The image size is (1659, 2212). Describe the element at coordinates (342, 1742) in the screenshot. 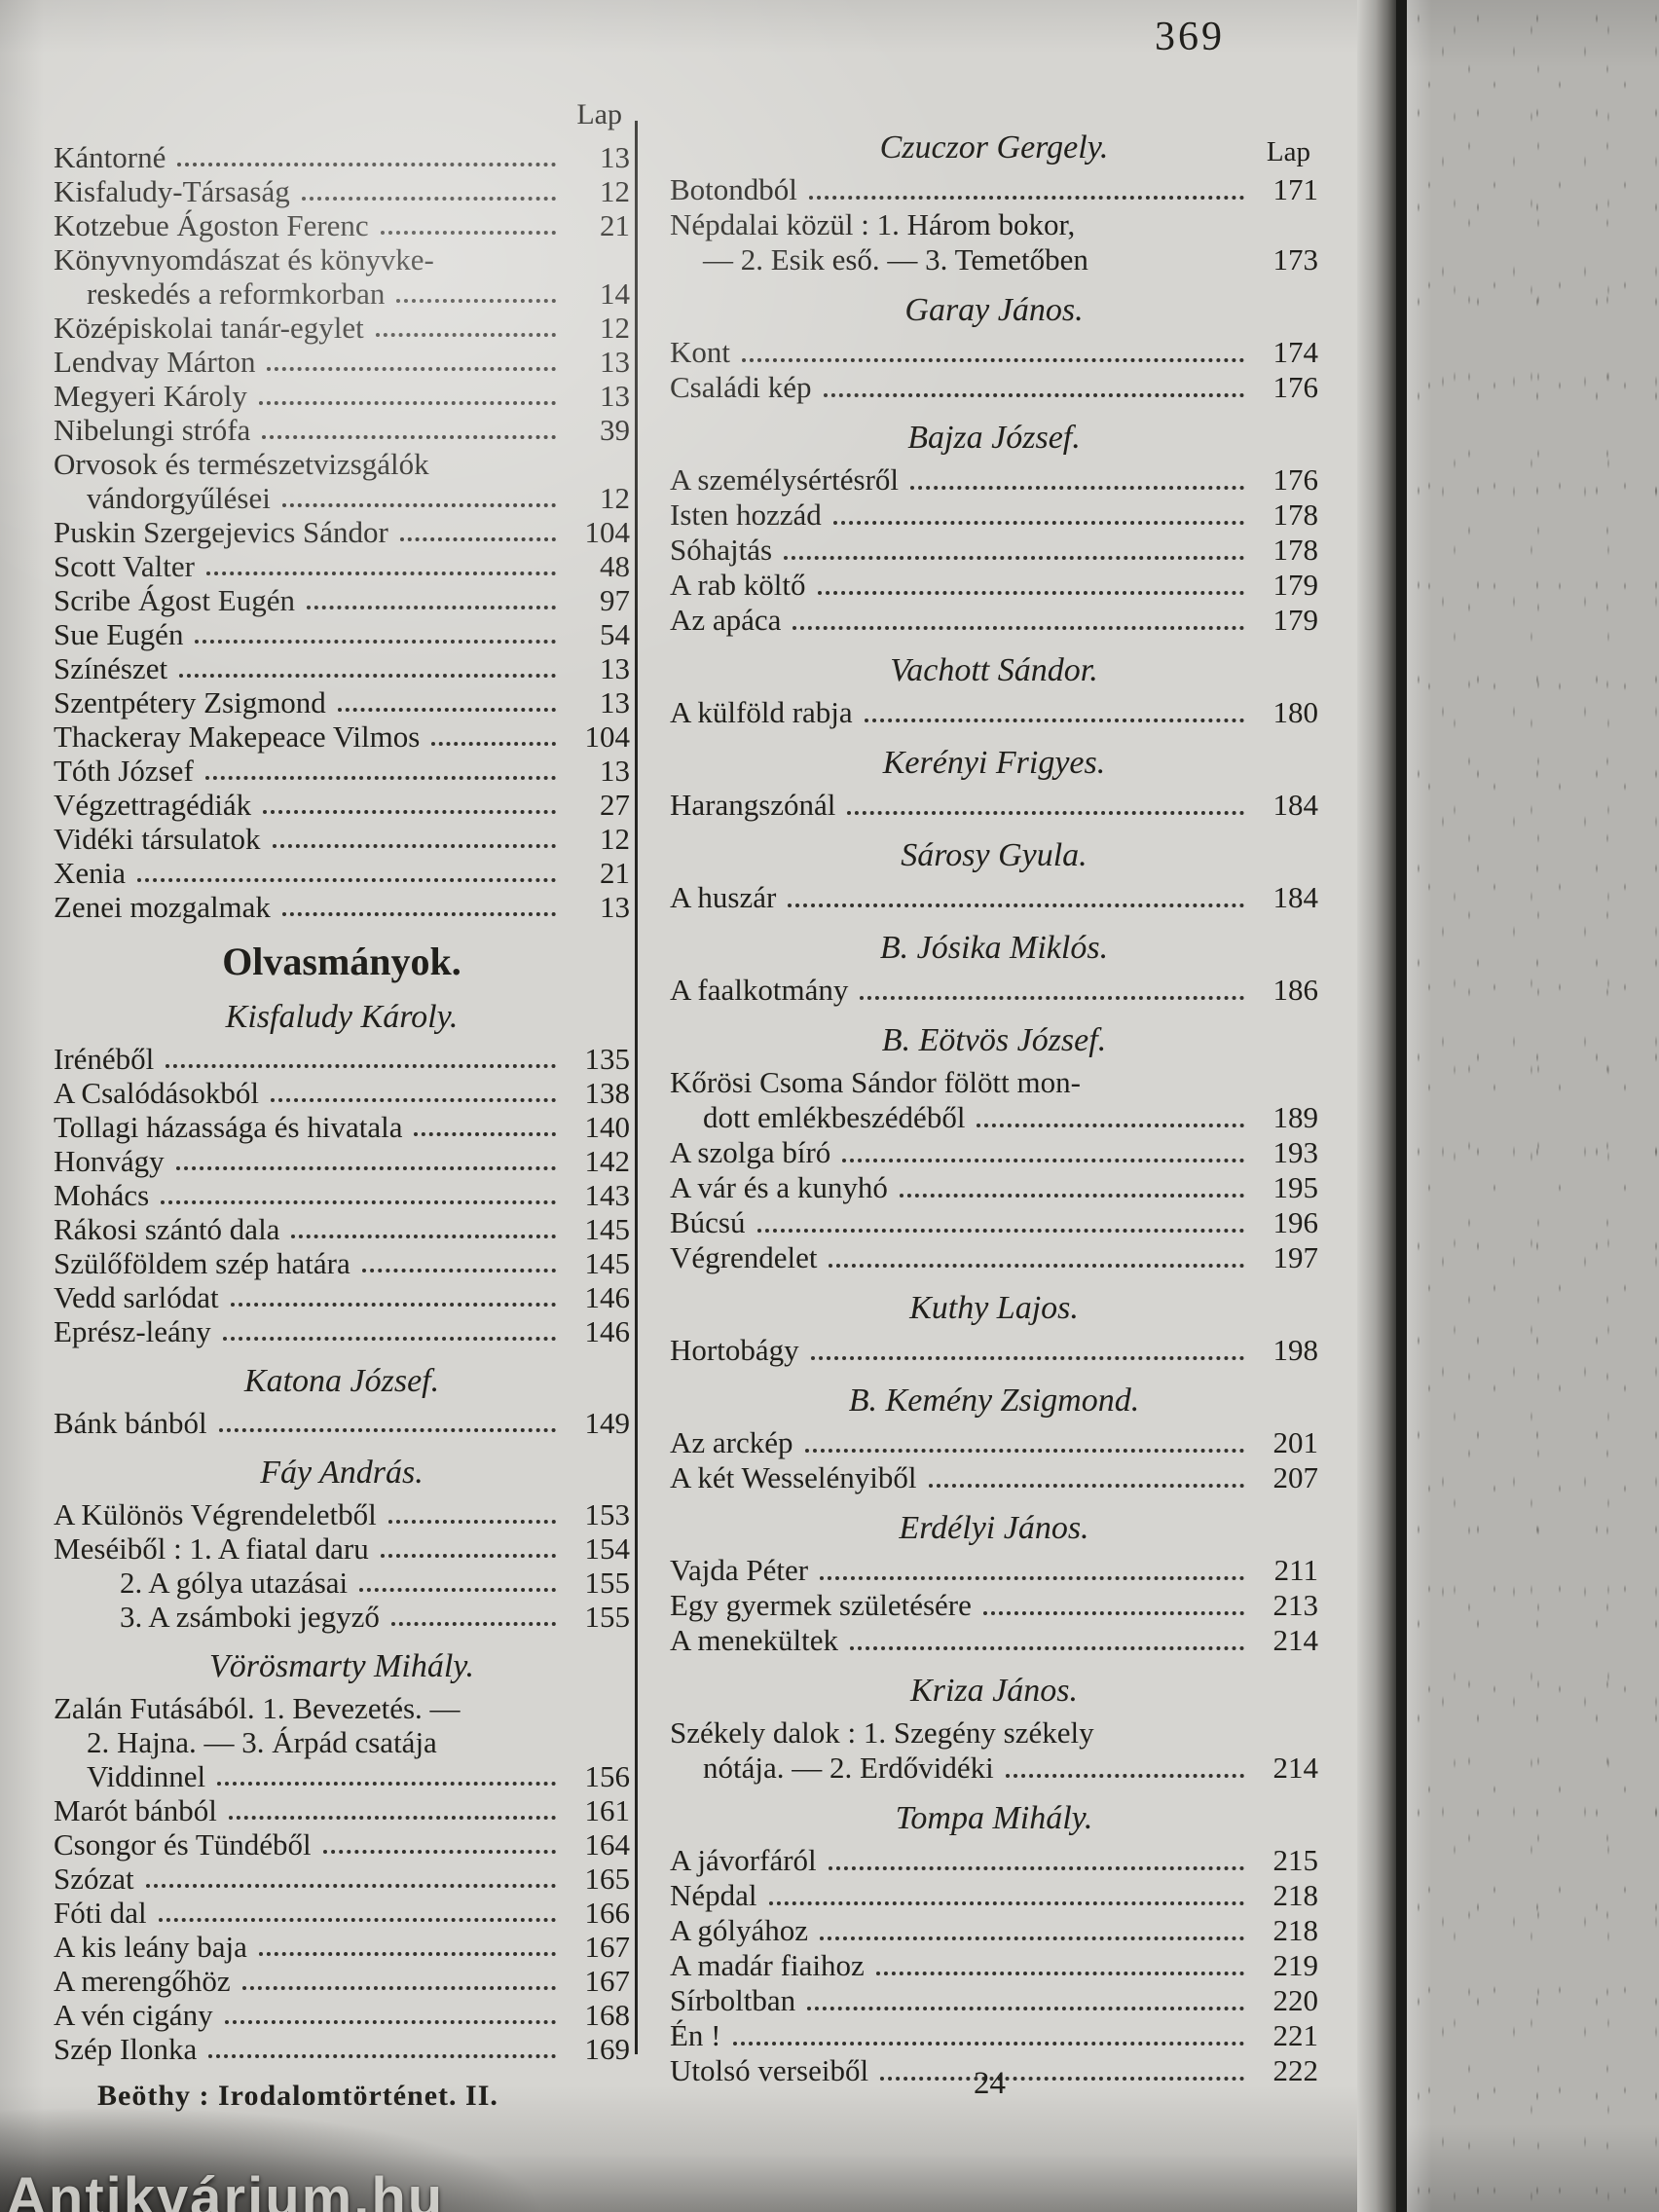

I see `toc-entry-line: 2. Hajna. — 3. Árpád csatája` at that location.